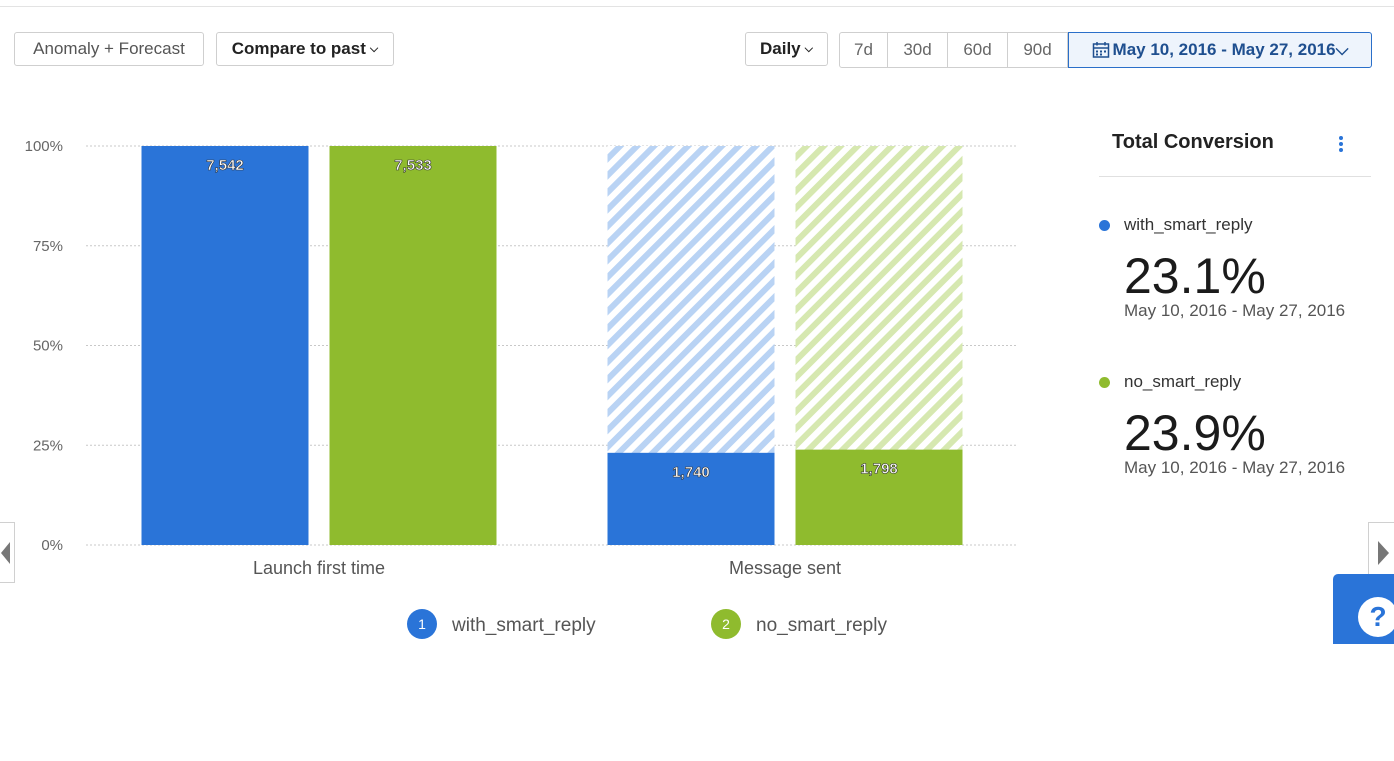 The image size is (1394, 761). What do you see at coordinates (1195, 276) in the screenshot?
I see `conversion-percent: 23.1%` at bounding box center [1195, 276].